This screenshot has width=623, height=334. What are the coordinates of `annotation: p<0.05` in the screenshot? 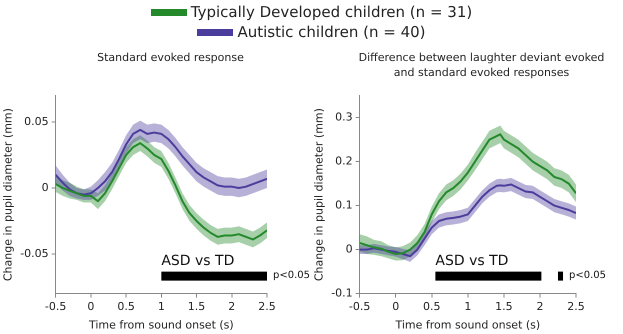 It's located at (587, 276).